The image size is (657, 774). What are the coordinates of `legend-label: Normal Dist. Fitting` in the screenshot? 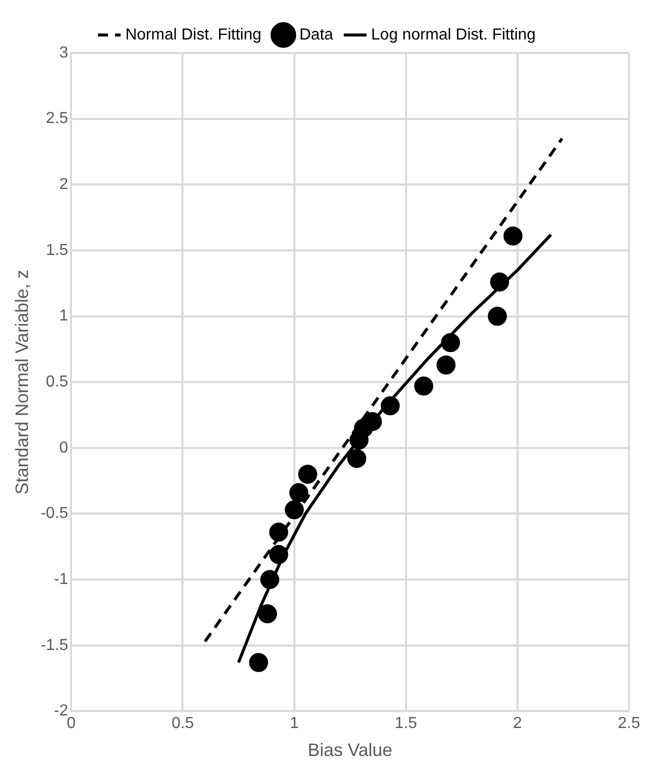 It's located at (193, 35).